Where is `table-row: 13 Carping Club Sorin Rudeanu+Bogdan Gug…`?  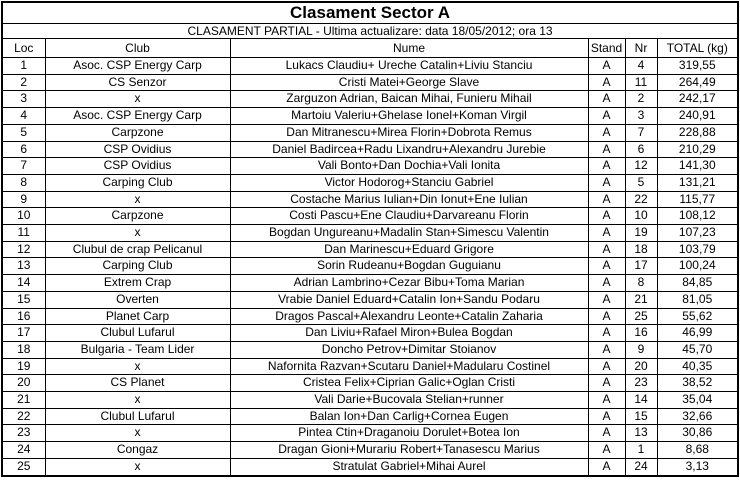
table-row: 13 Carping Club Sorin Rudeanu+Bogdan Gug… is located at coordinates (370, 266).